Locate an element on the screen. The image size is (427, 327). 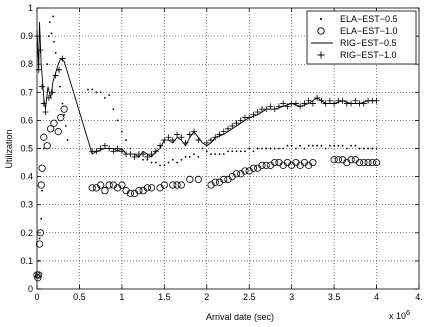
y-tick-label: 0.3 is located at coordinates (26, 205).